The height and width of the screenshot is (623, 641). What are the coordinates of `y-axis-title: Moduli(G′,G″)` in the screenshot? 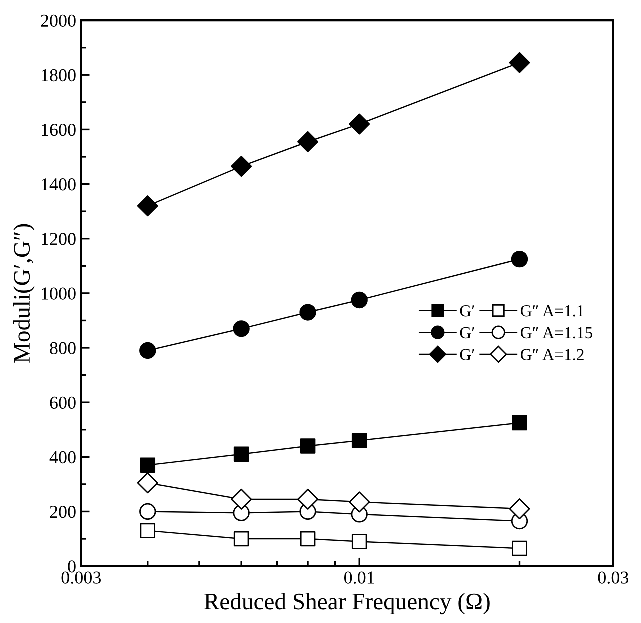 It's located at (24, 293).